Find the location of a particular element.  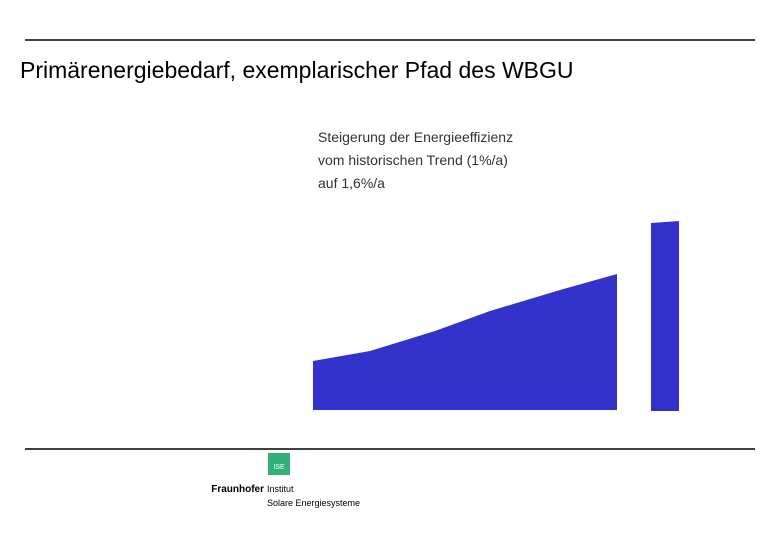

logo-badge is located at coordinates (279, 464).